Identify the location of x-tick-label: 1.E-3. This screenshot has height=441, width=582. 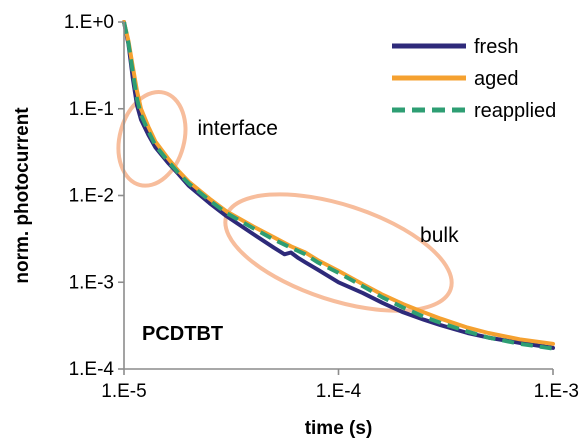
(556, 391).